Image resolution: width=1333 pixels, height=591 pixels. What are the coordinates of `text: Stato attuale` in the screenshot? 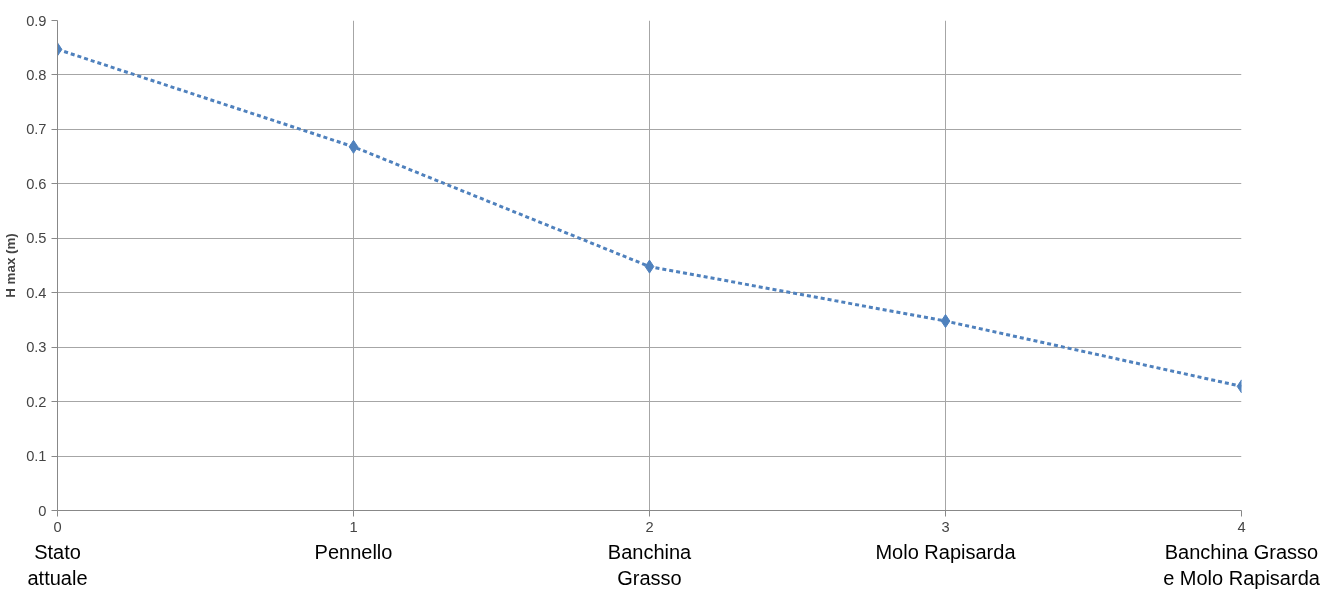 It's located at (57, 564).